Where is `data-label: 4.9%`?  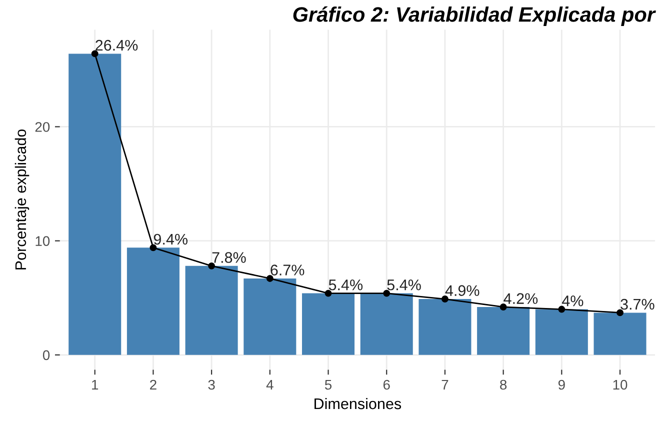 data-label: 4.9% is located at coordinates (462, 290).